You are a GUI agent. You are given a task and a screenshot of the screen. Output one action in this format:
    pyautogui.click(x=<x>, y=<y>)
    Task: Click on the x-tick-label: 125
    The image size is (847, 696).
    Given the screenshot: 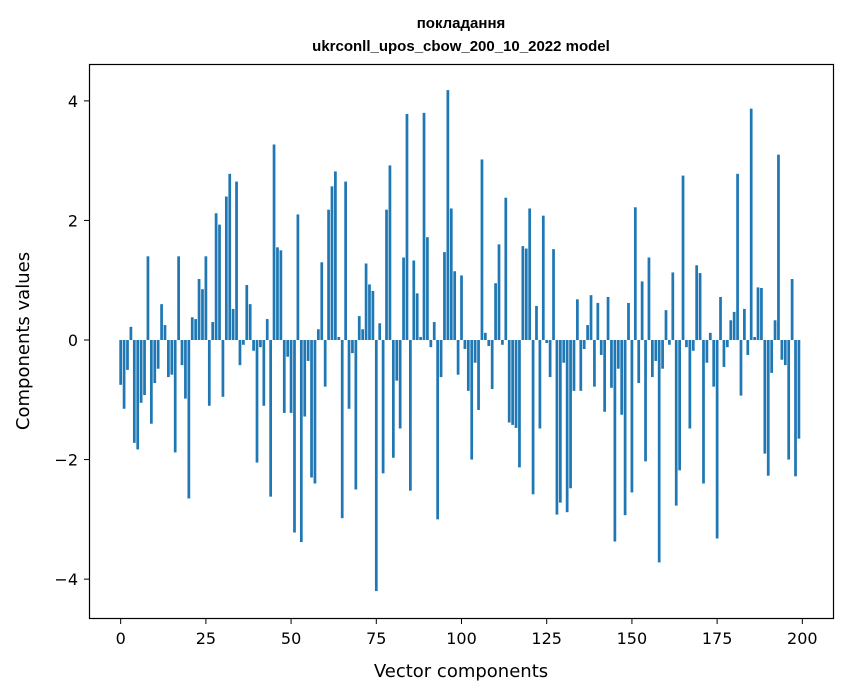 What is the action you would take?
    pyautogui.click(x=546, y=638)
    